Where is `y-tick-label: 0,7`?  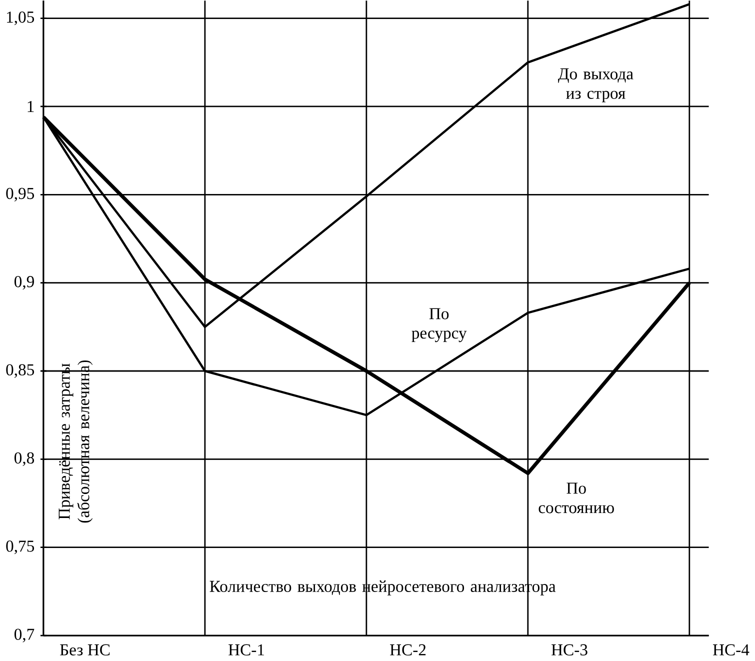
y-tick-label: 0,7 is located at coordinates (24, 635).